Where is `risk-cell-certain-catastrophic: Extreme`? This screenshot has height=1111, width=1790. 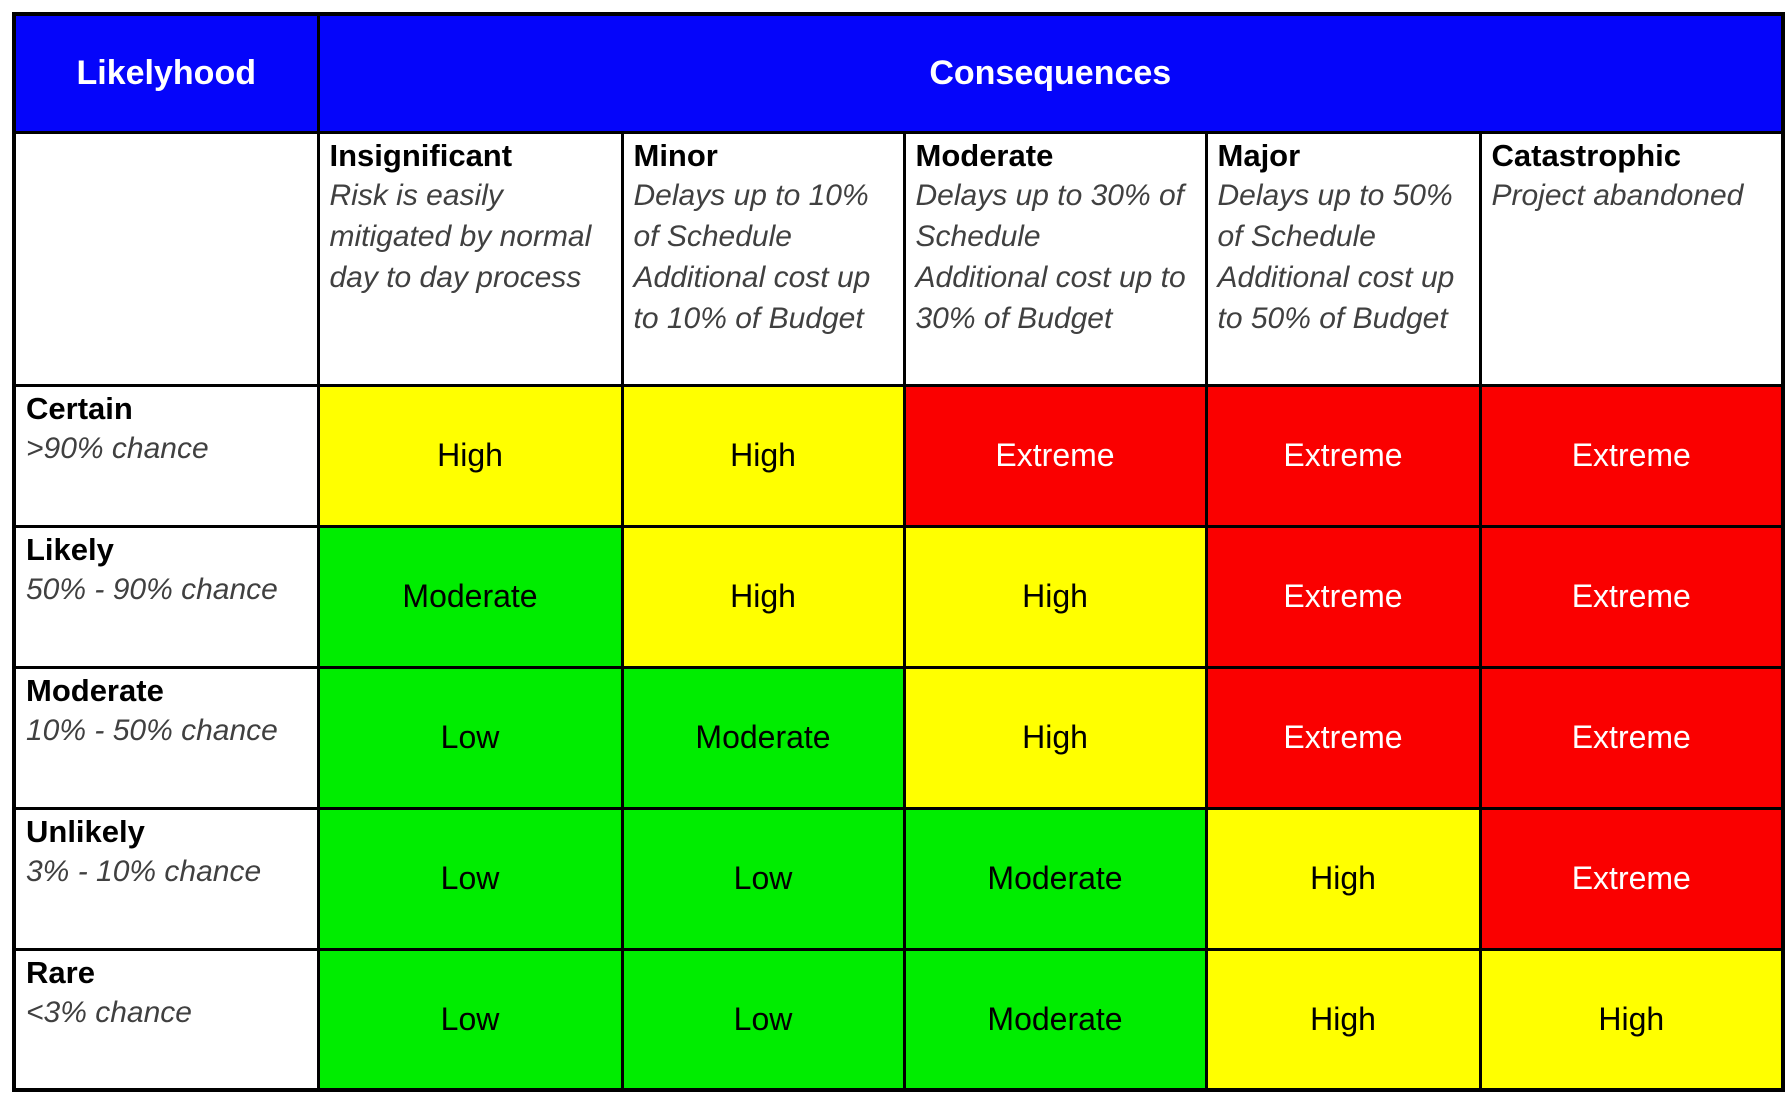
risk-cell-certain-catastrophic: Extreme is located at coordinates (1631, 455).